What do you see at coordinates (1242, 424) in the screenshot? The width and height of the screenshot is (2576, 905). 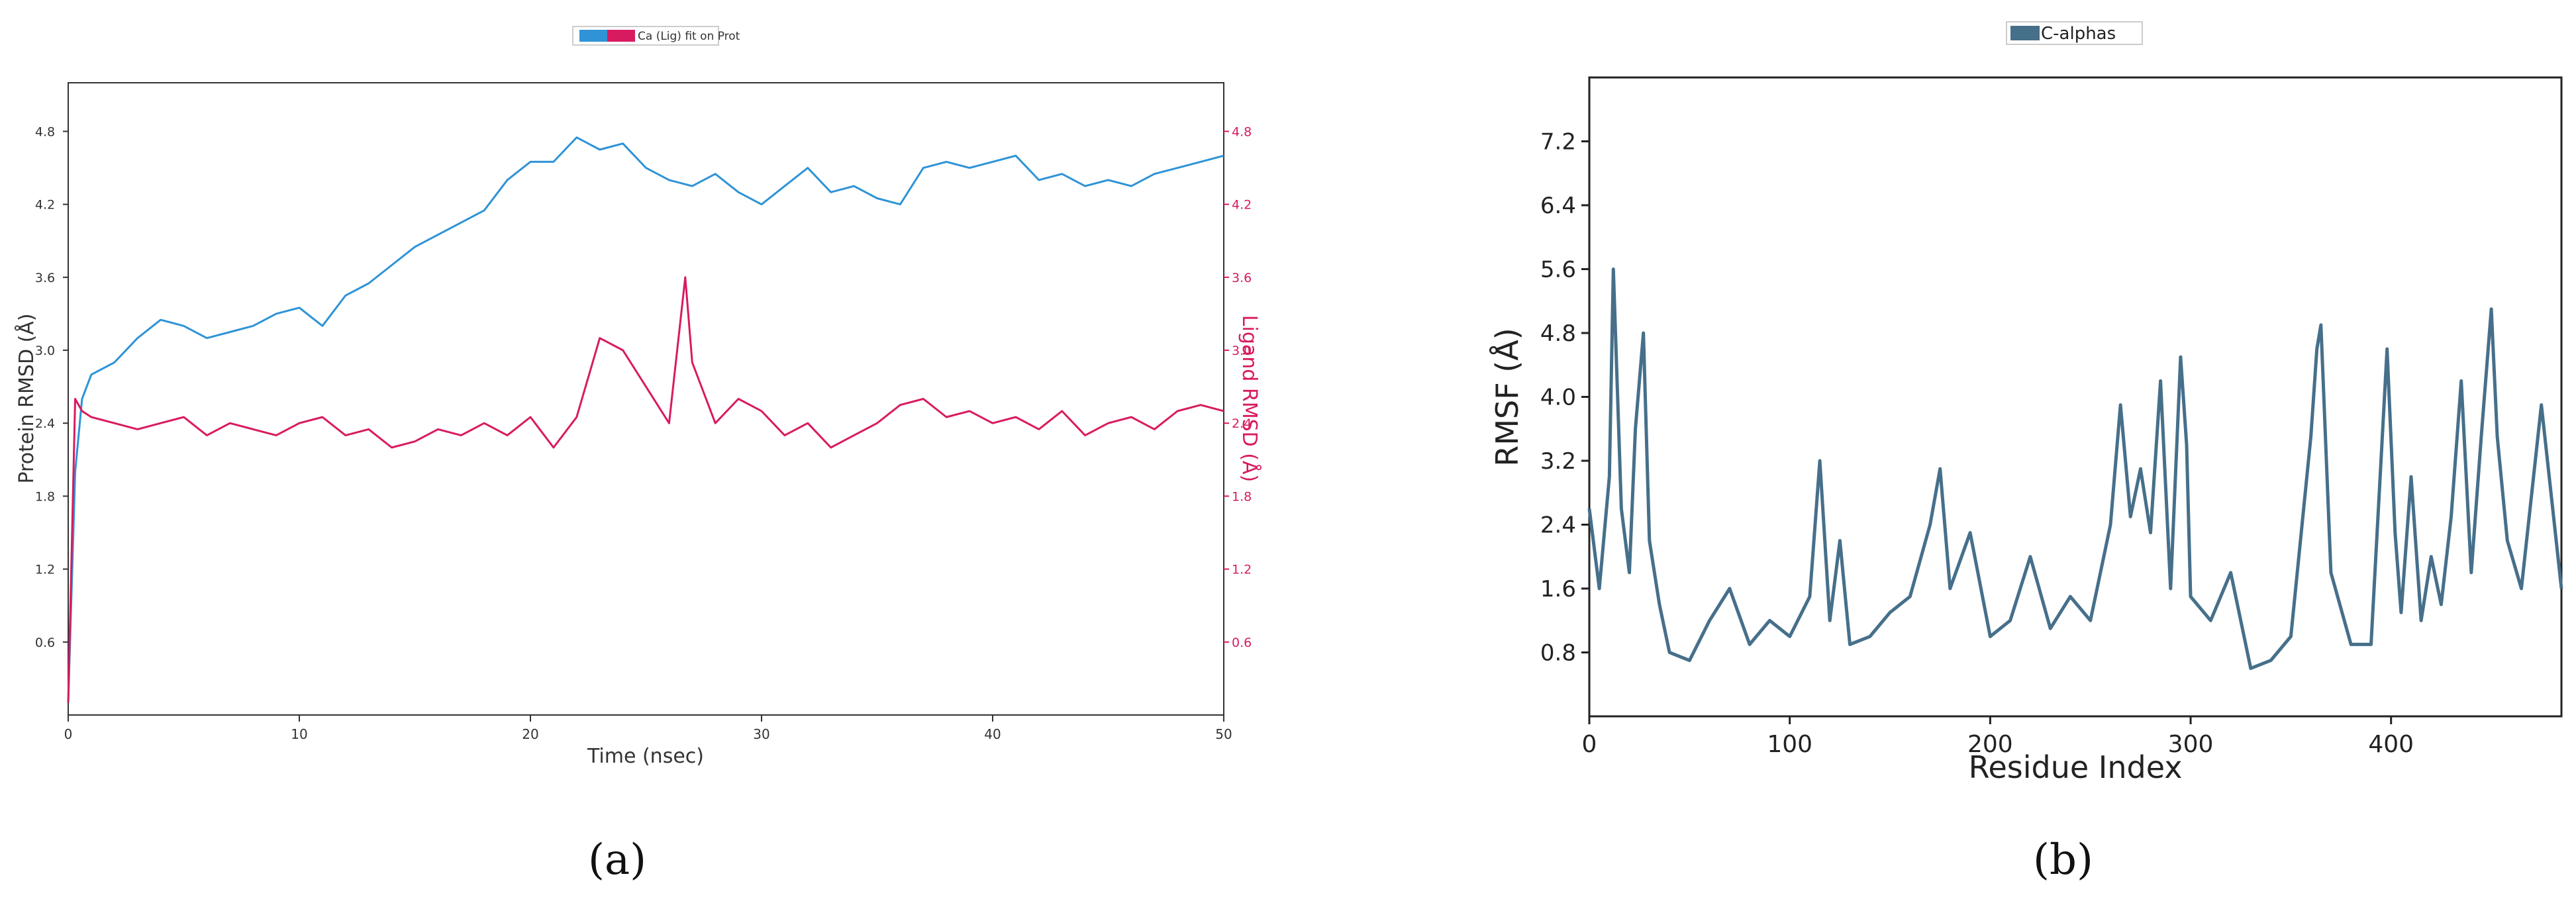 I see `y2-tick-label: 2.4` at bounding box center [1242, 424].